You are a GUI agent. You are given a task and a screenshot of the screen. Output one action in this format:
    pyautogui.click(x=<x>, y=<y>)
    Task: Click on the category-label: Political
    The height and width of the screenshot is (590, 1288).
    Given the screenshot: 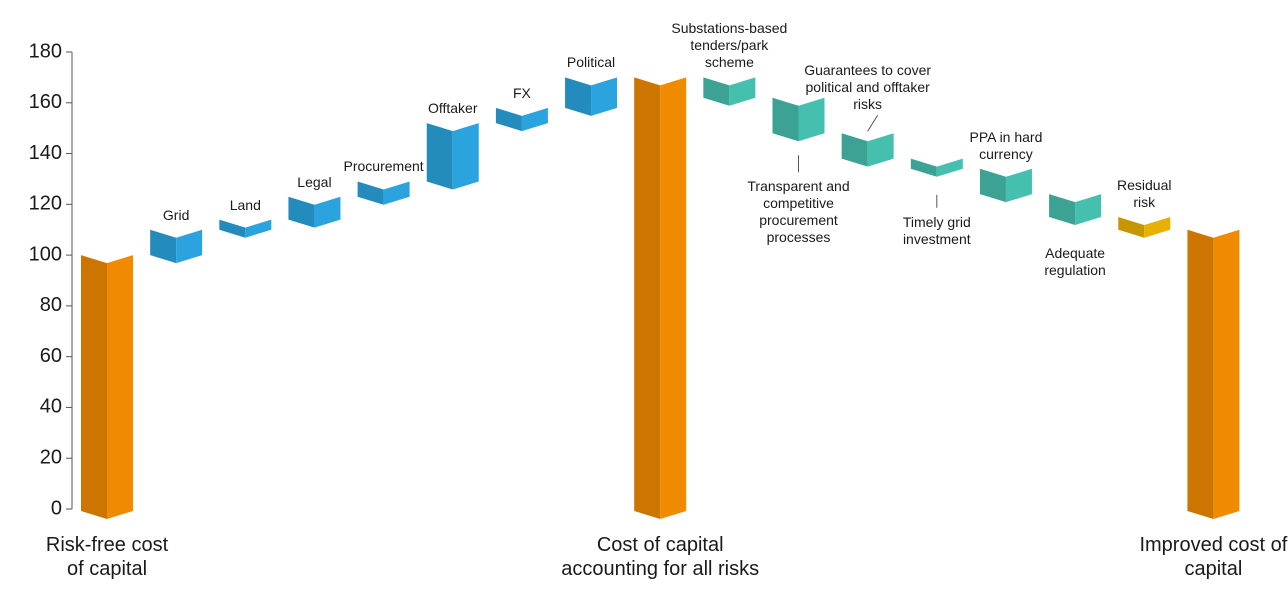 What is the action you would take?
    pyautogui.click(x=591, y=62)
    